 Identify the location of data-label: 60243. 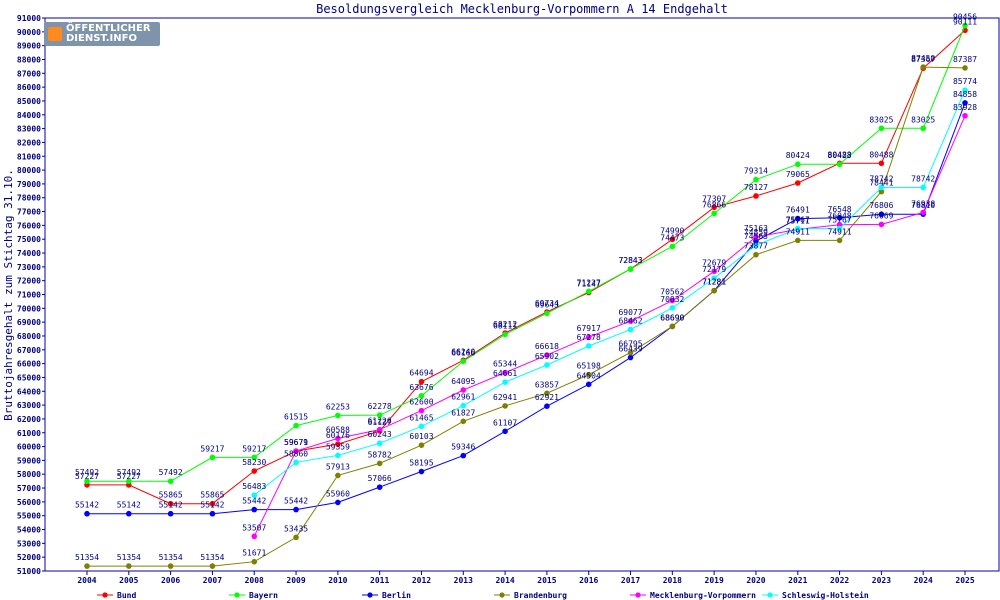
(380, 434).